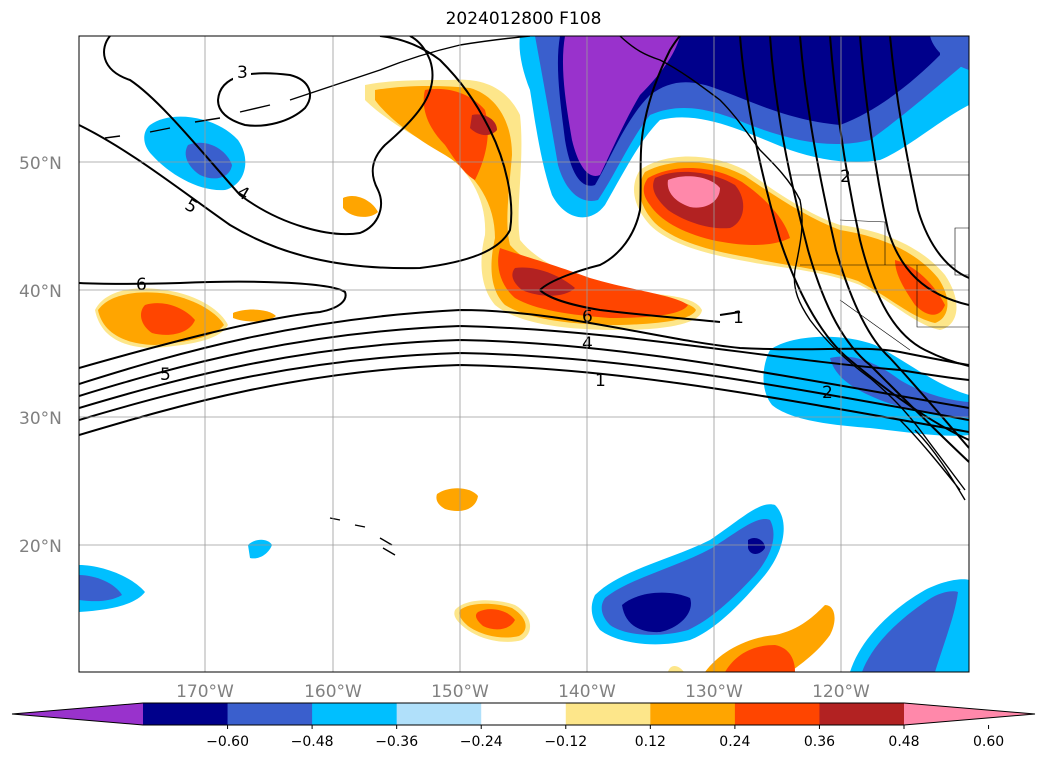  I want to click on colorbar-outline, so click(523, 714).